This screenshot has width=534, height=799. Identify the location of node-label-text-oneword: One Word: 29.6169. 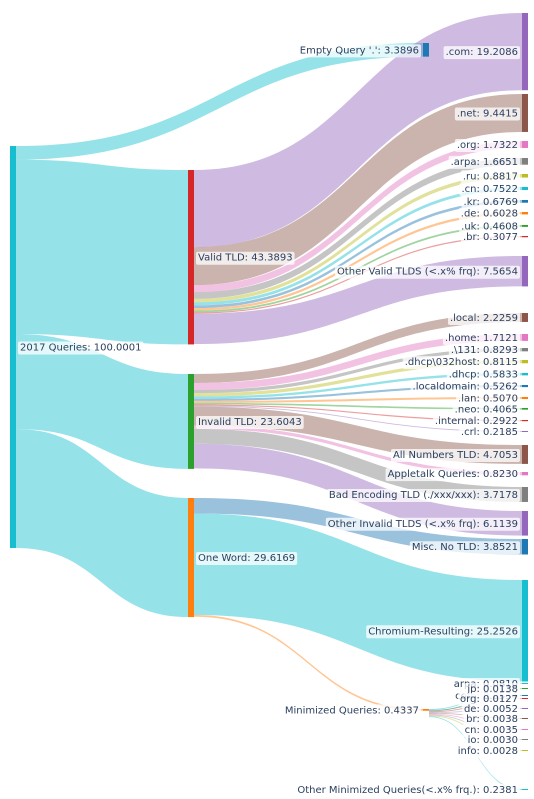
(246, 558).